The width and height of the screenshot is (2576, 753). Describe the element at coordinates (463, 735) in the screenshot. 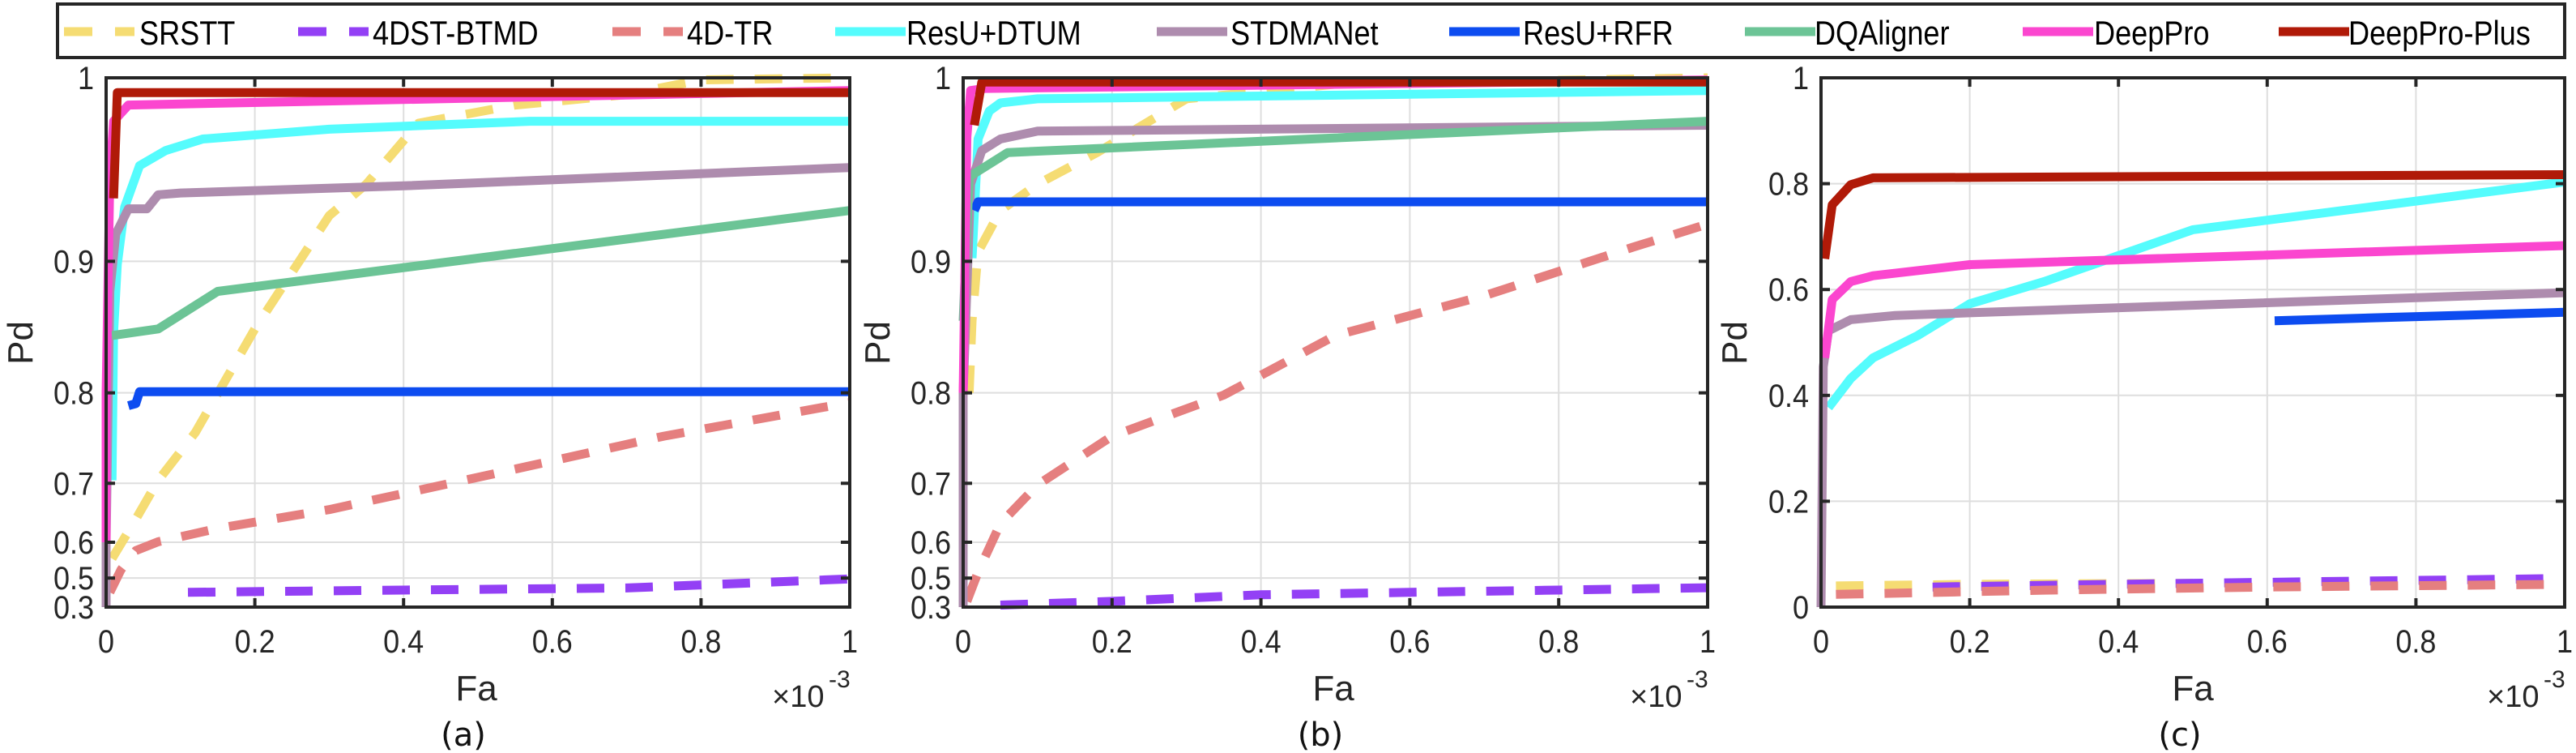

I see `panel-label: (a)` at that location.